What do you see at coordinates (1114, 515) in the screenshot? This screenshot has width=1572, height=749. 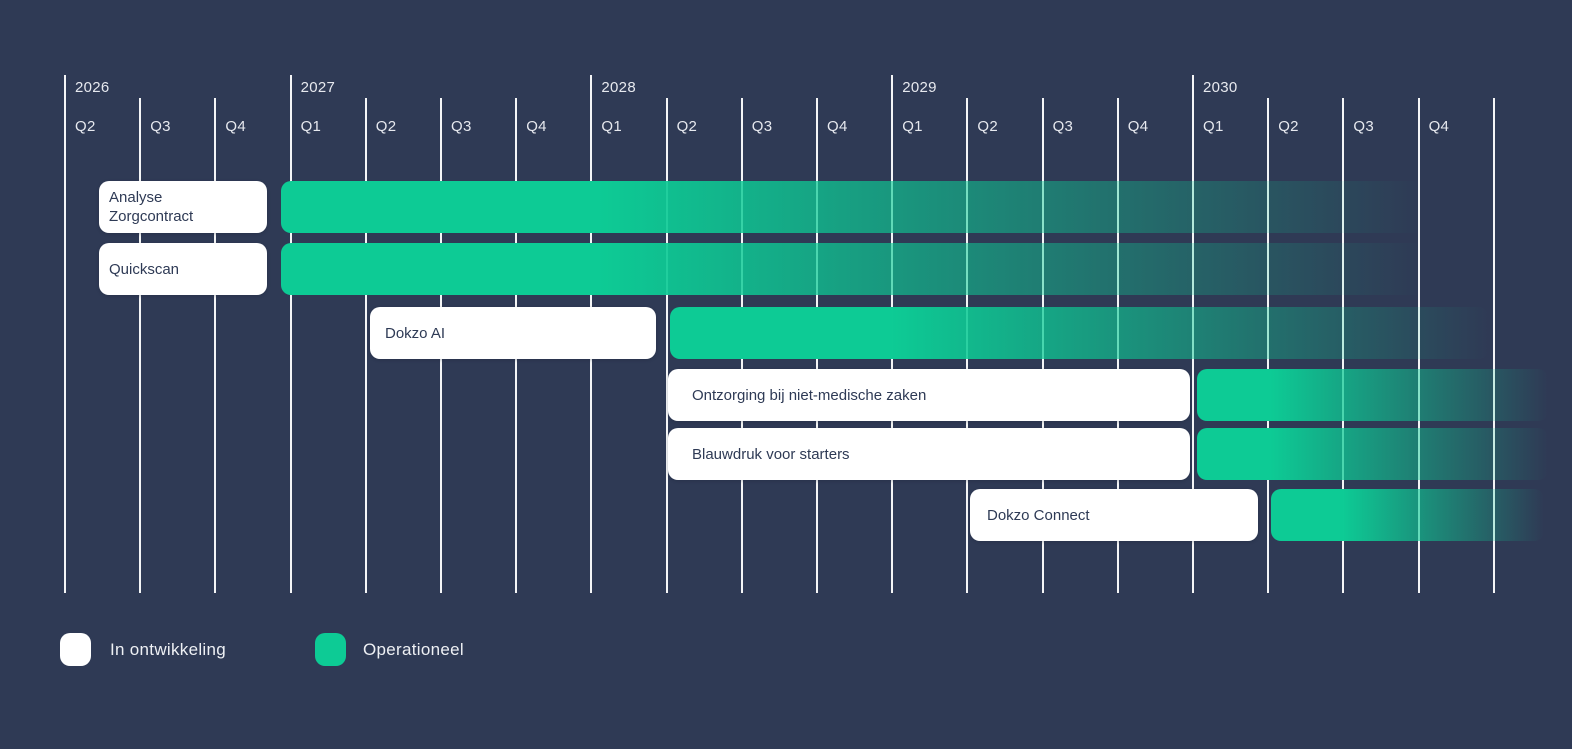 I see `task-label: Dokzo Connect` at bounding box center [1114, 515].